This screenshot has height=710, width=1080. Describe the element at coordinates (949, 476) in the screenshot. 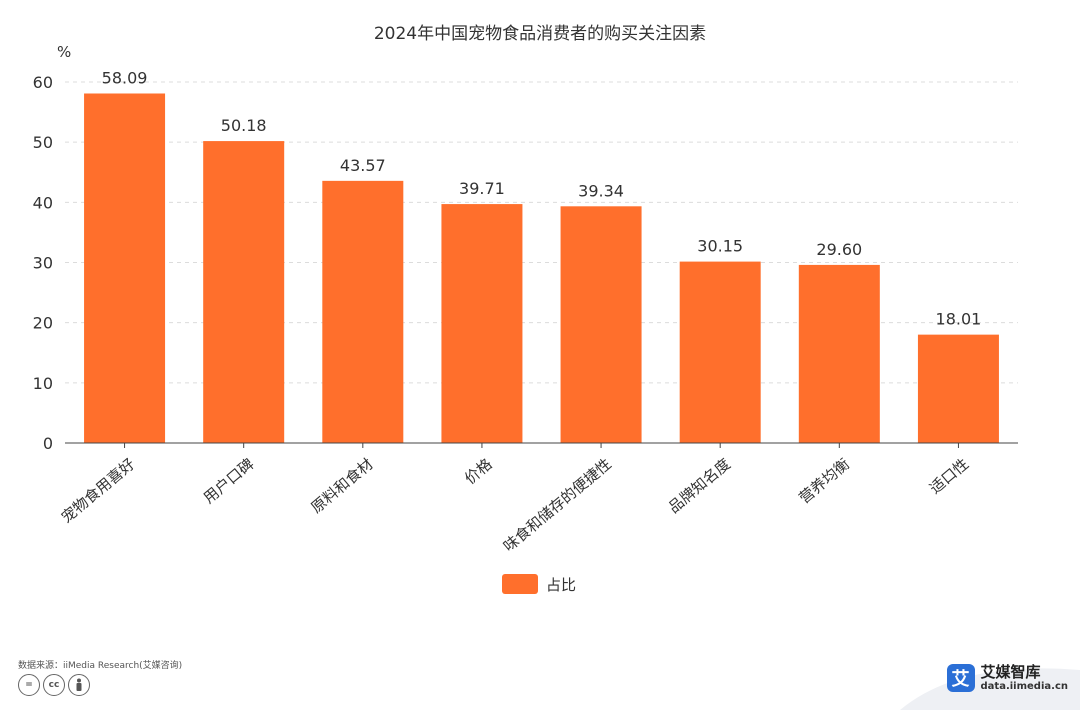

I see `x-tick-label: 适口性` at that location.